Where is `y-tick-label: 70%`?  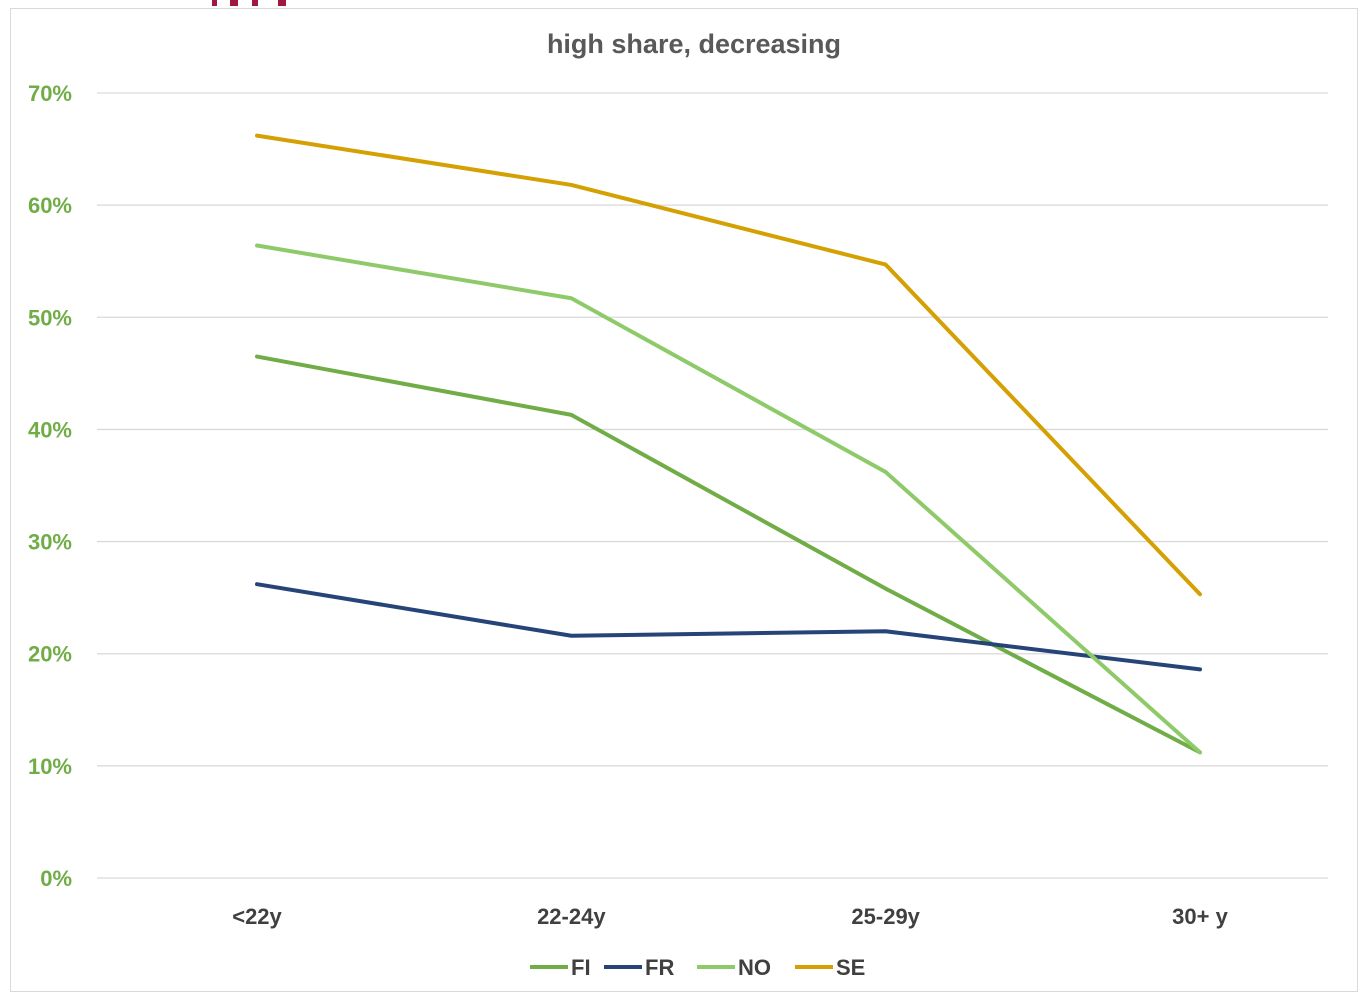 y-tick-label: 70% is located at coordinates (50, 93).